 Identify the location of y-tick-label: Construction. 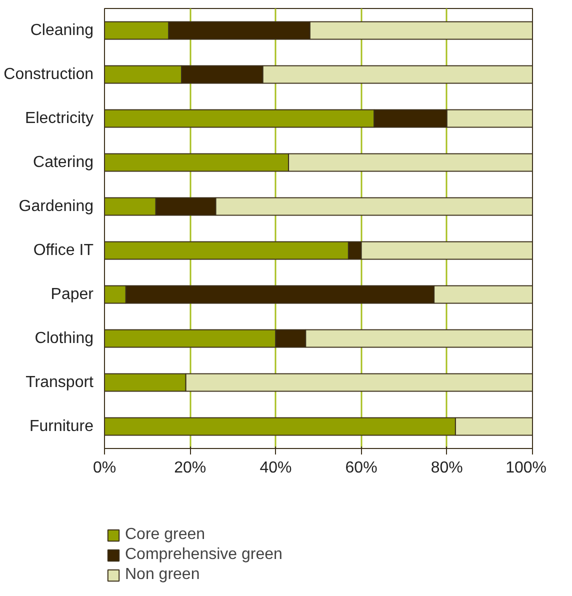
(49, 74).